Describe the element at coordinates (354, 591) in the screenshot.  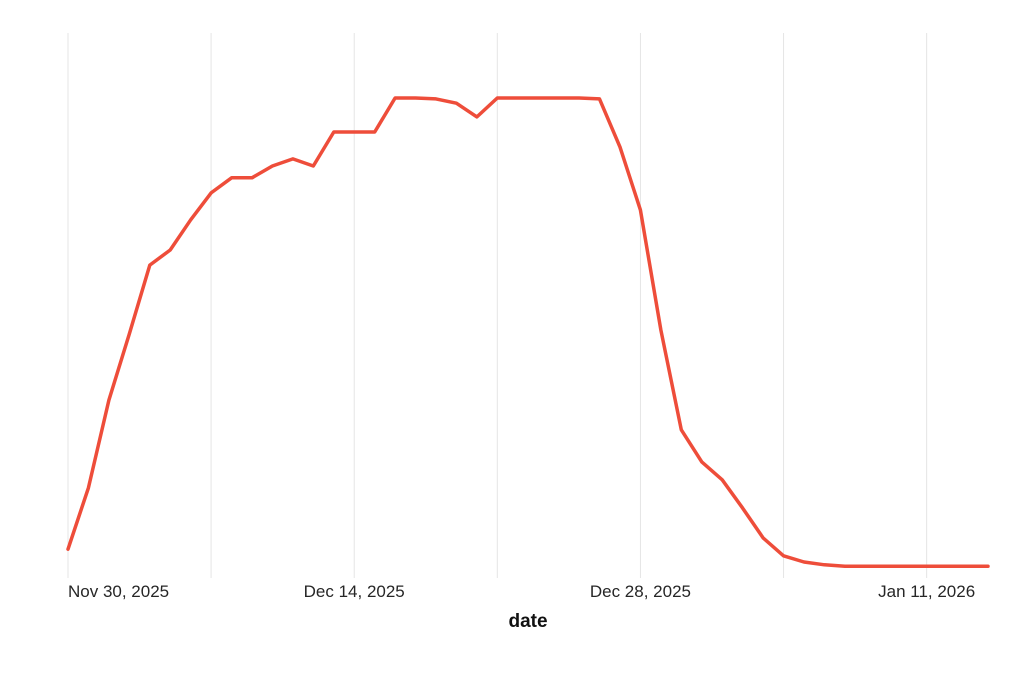
I see `x-tick-label: Dec 14, 2025` at that location.